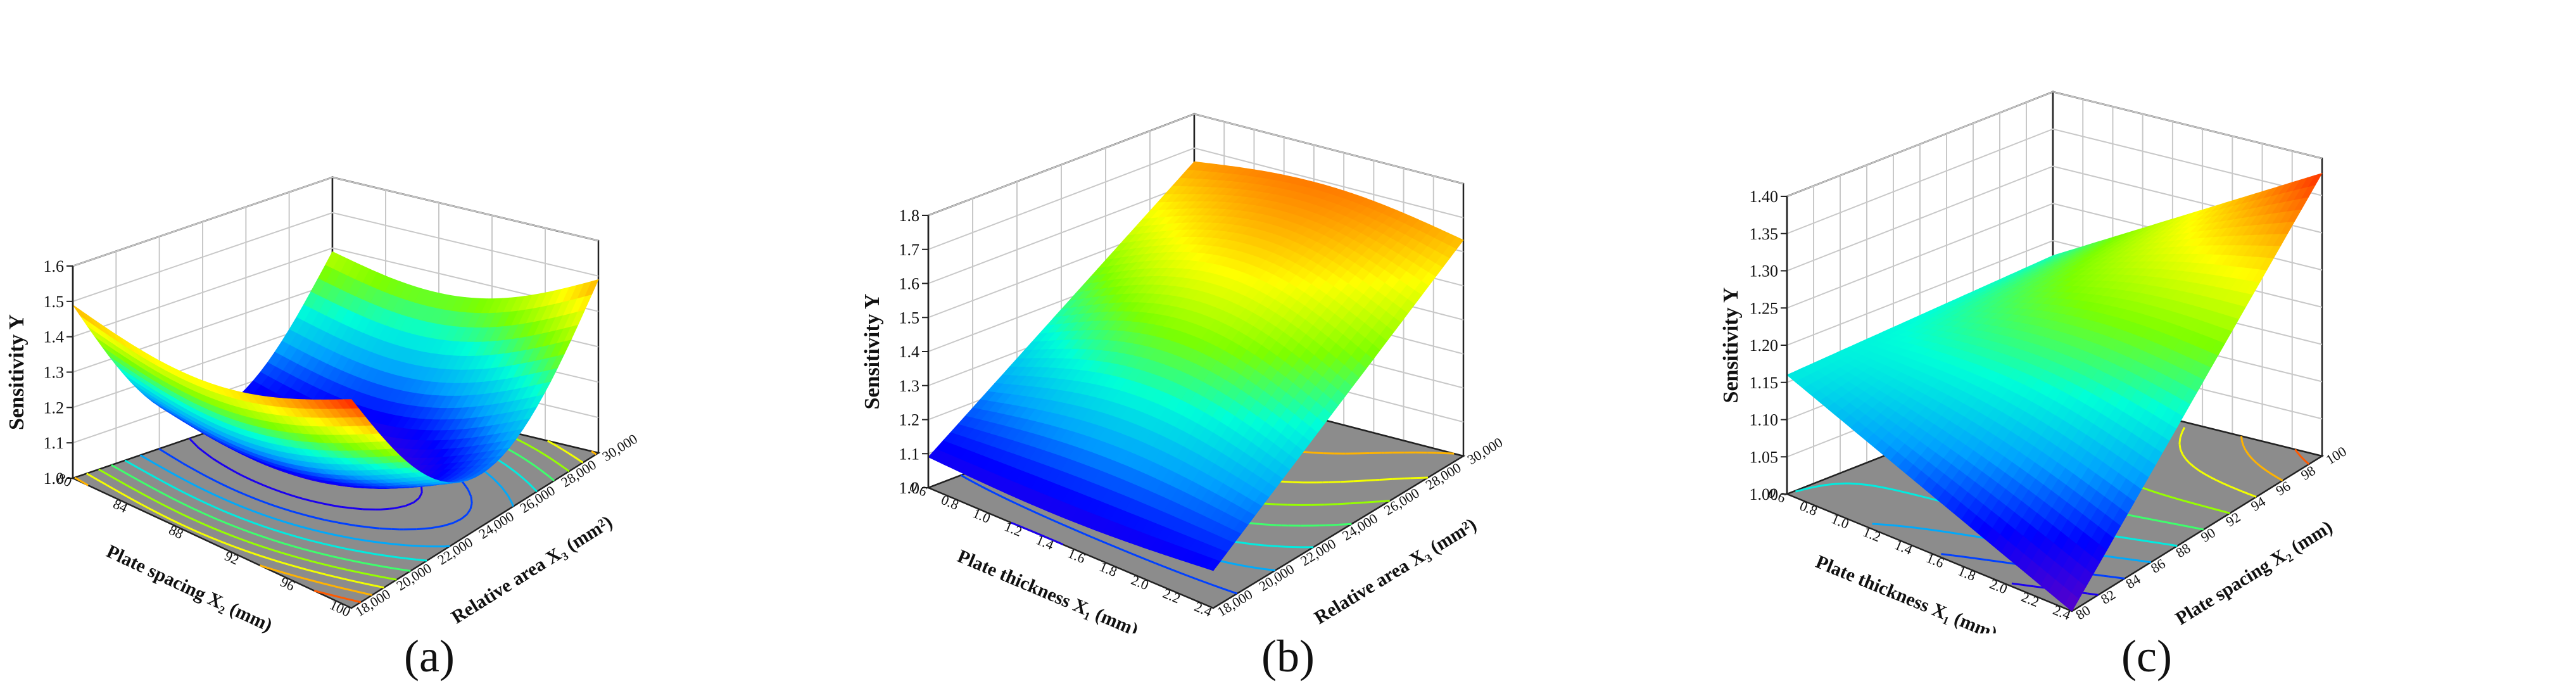  What do you see at coordinates (1485, 450) in the screenshot?
I see `y-tick-label: 30,000` at bounding box center [1485, 450].